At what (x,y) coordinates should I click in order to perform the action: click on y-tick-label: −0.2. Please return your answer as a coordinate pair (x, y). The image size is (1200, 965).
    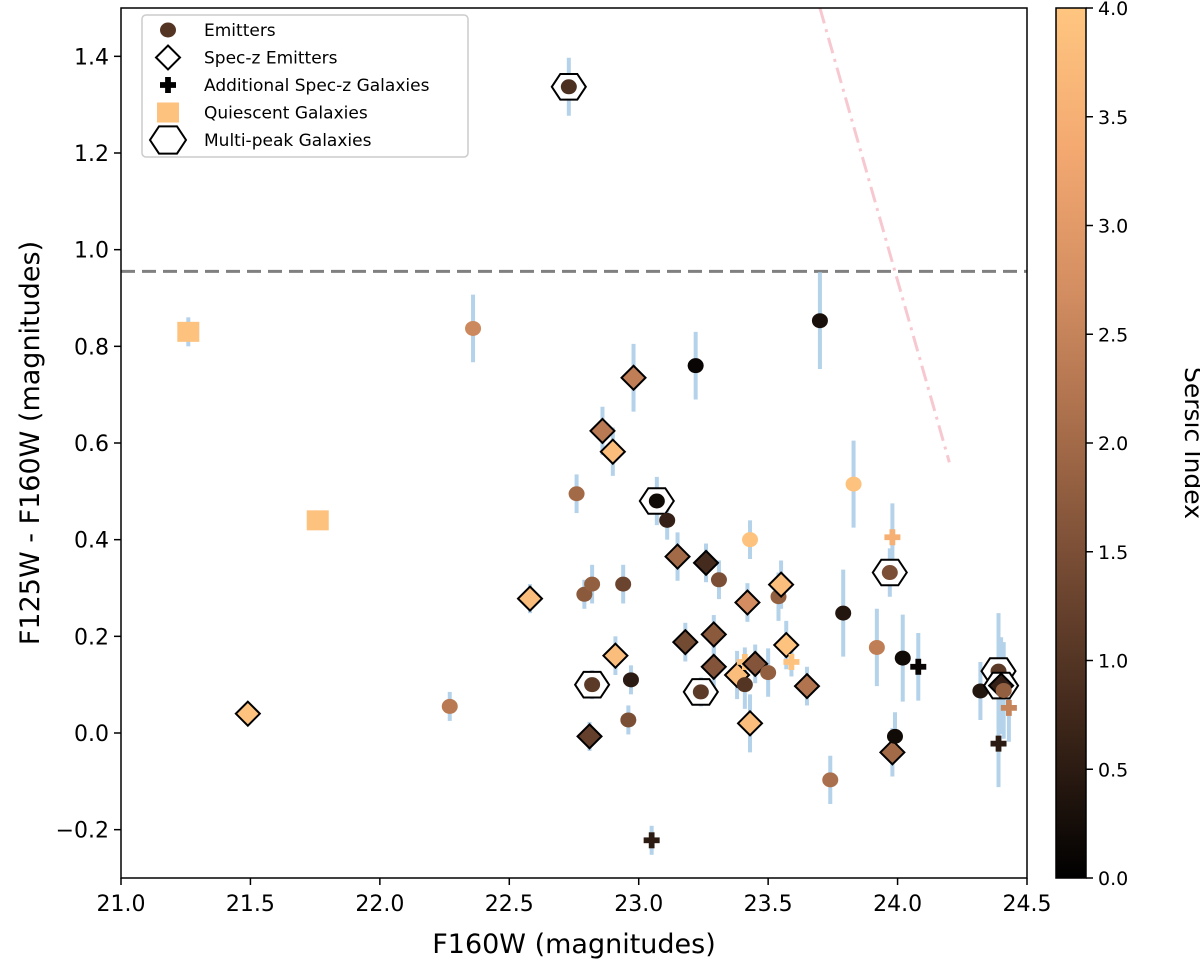
    Looking at the image, I should click on (82, 831).